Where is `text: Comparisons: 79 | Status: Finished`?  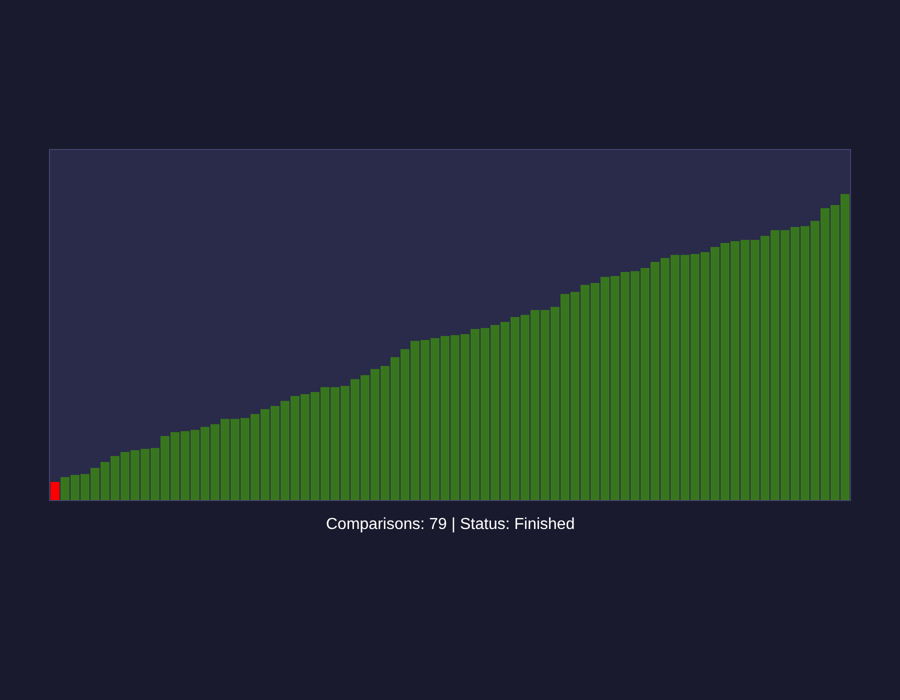
text: Comparisons: 79 | Status: Finished is located at coordinates (450, 524).